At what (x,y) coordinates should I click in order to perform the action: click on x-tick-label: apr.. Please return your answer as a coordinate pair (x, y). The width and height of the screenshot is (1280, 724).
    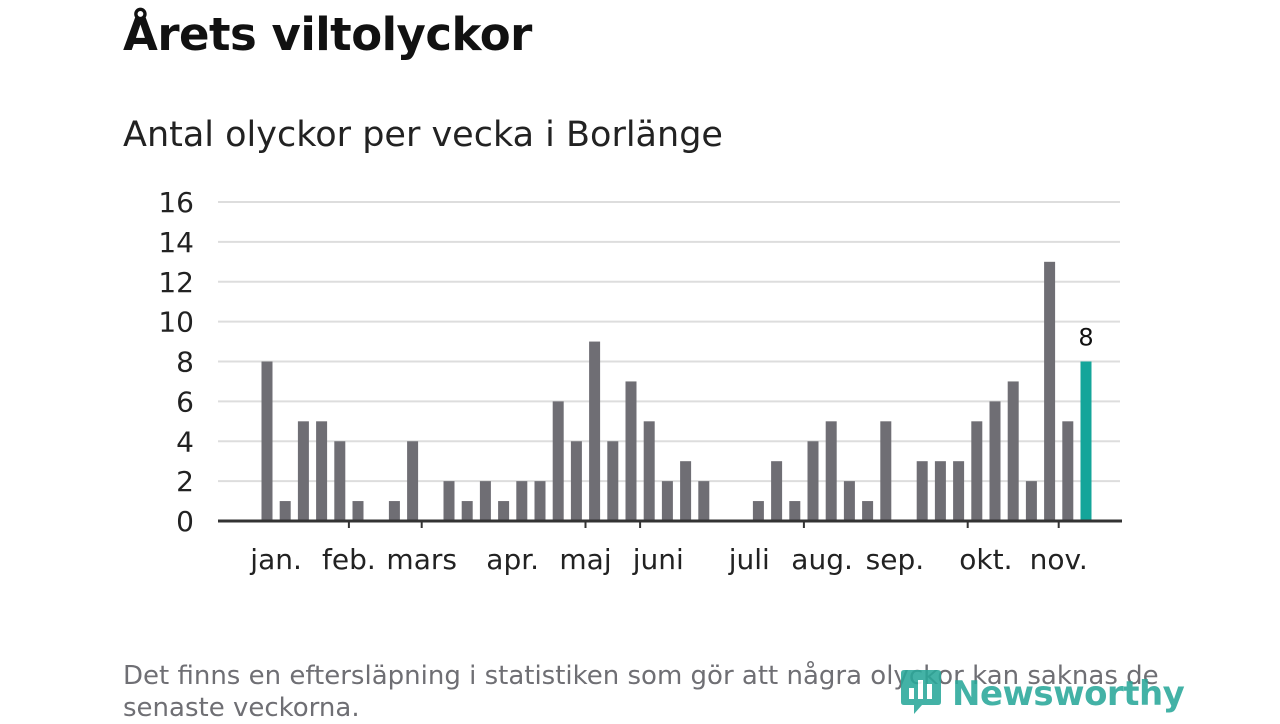
    Looking at the image, I should click on (512, 559).